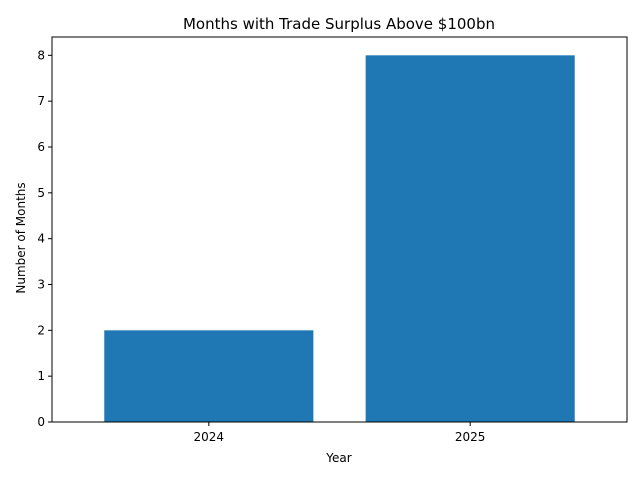  What do you see at coordinates (41, 239) in the screenshot?
I see `y-tick-label: 4` at bounding box center [41, 239].